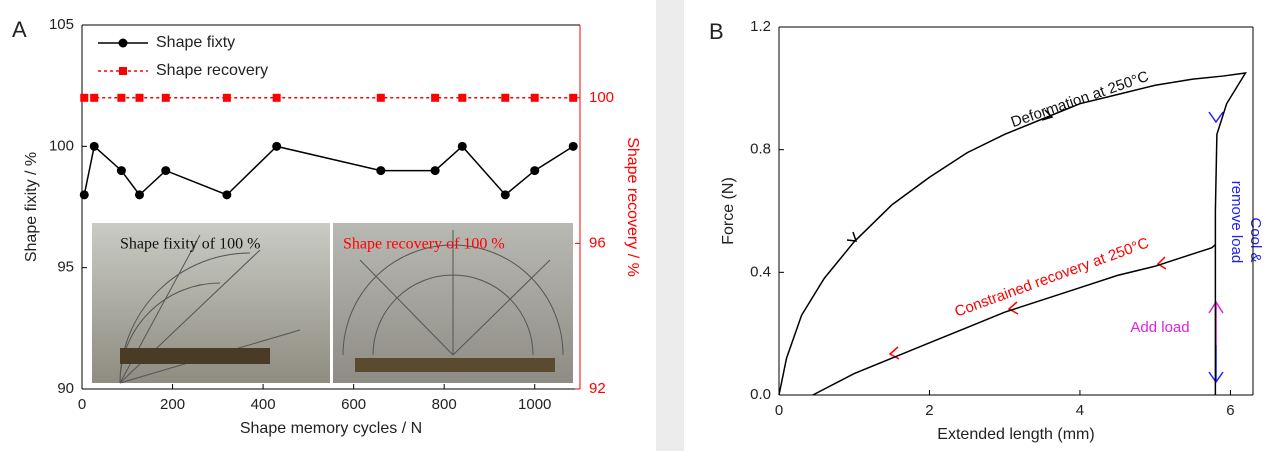 The height and width of the screenshot is (451, 1266). What do you see at coordinates (760, 394) in the screenshot?
I see `y-tick-label: 0.0` at bounding box center [760, 394].